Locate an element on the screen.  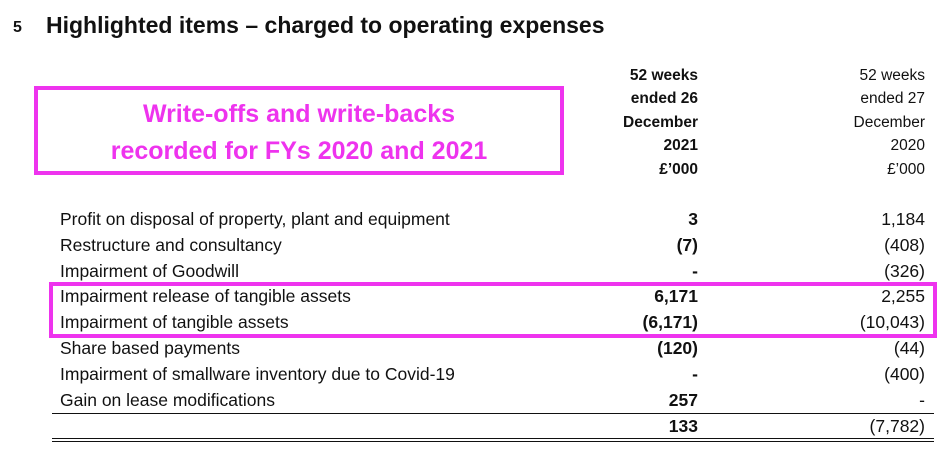
row-value-2020: (44) is located at coordinates (909, 347).